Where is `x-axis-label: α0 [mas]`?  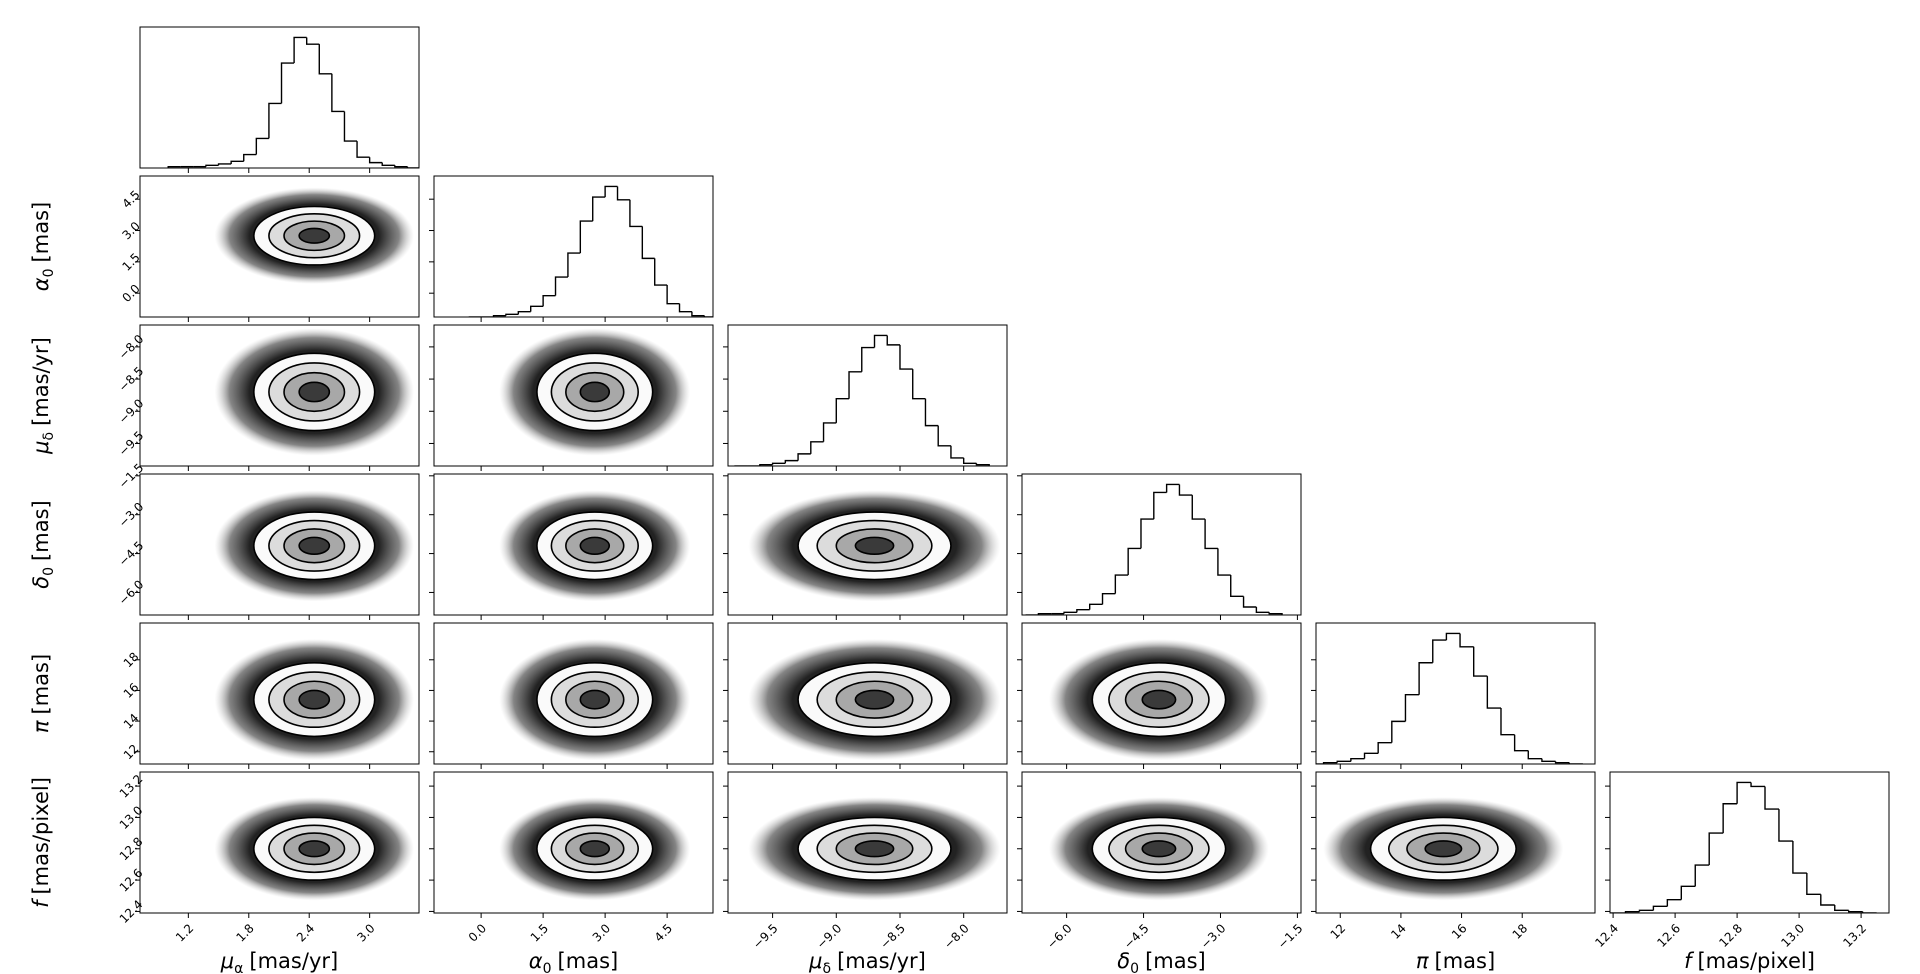 x-axis-label: α0 [mas] is located at coordinates (573, 961).